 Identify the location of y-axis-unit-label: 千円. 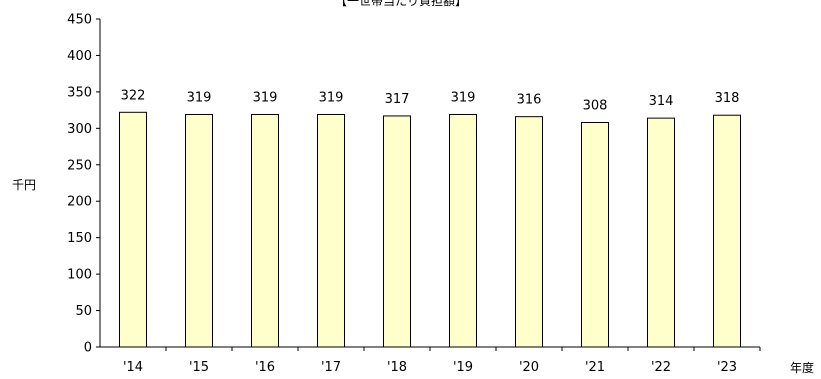
(24, 185).